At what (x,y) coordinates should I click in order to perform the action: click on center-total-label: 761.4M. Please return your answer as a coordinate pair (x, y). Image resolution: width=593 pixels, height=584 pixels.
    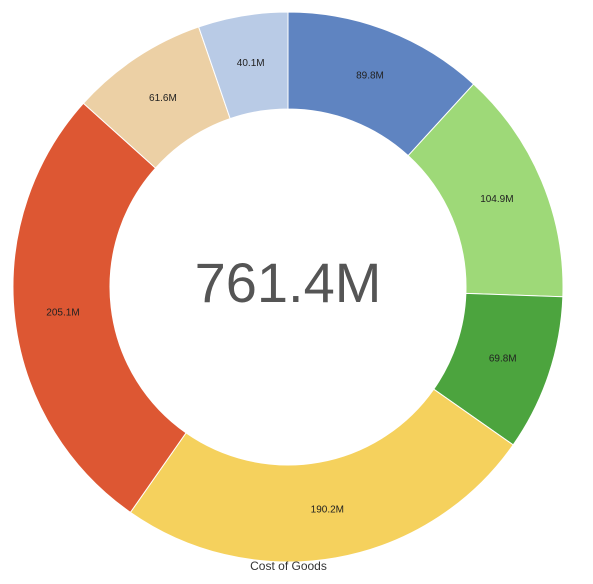
    Looking at the image, I should click on (288, 282).